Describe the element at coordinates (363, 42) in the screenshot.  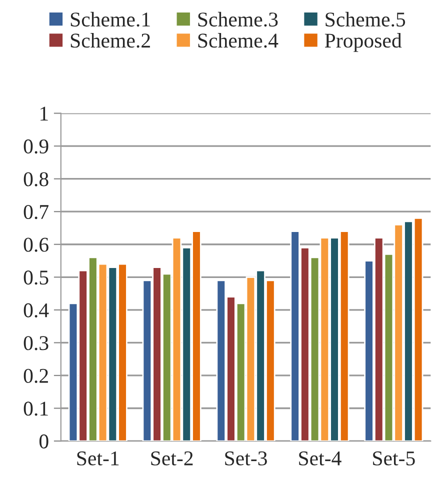
I see `legend-label: Proposed` at that location.